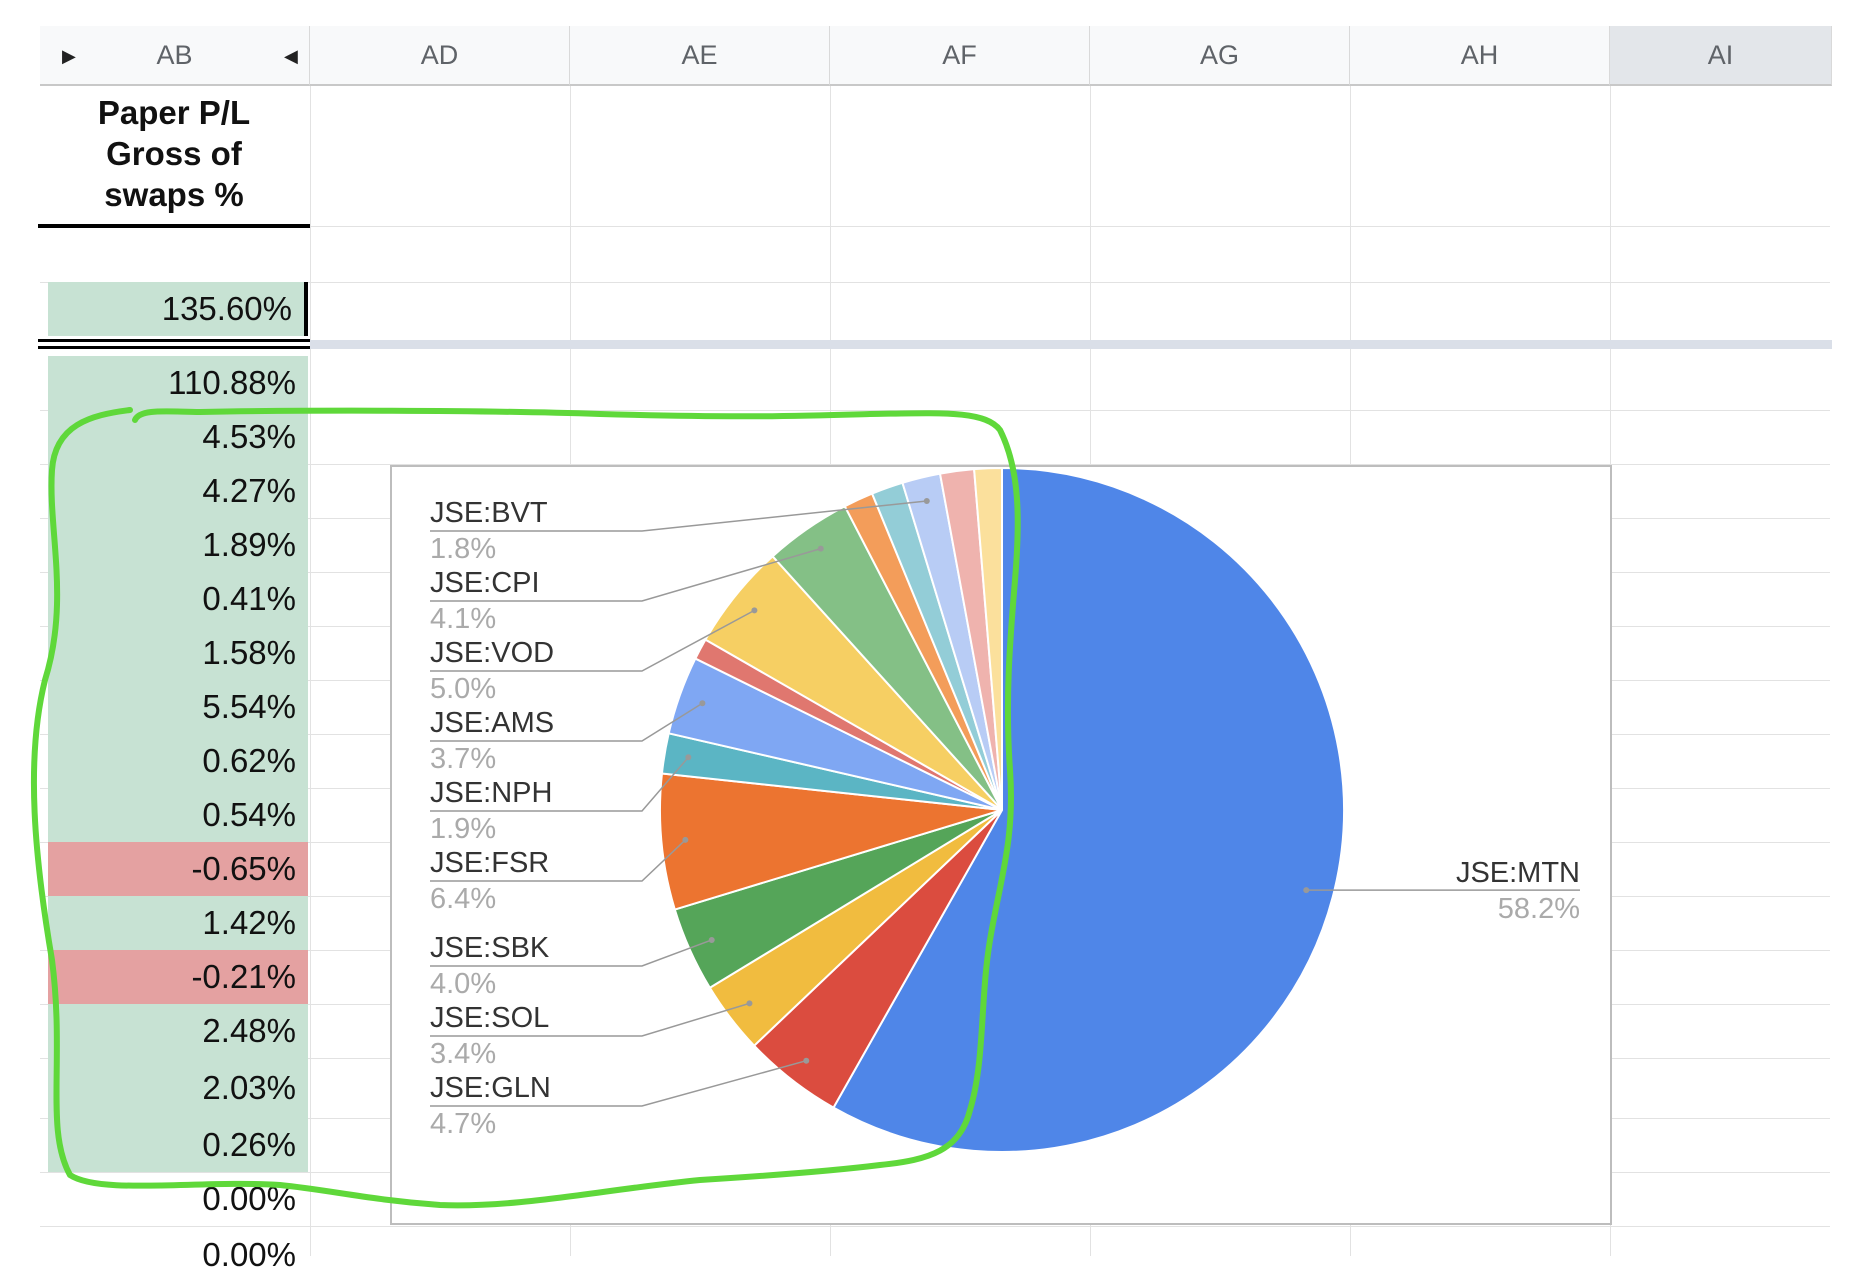 This screenshot has height=1280, width=1852. I want to click on expand-left-icon: ▶, so click(69, 55).